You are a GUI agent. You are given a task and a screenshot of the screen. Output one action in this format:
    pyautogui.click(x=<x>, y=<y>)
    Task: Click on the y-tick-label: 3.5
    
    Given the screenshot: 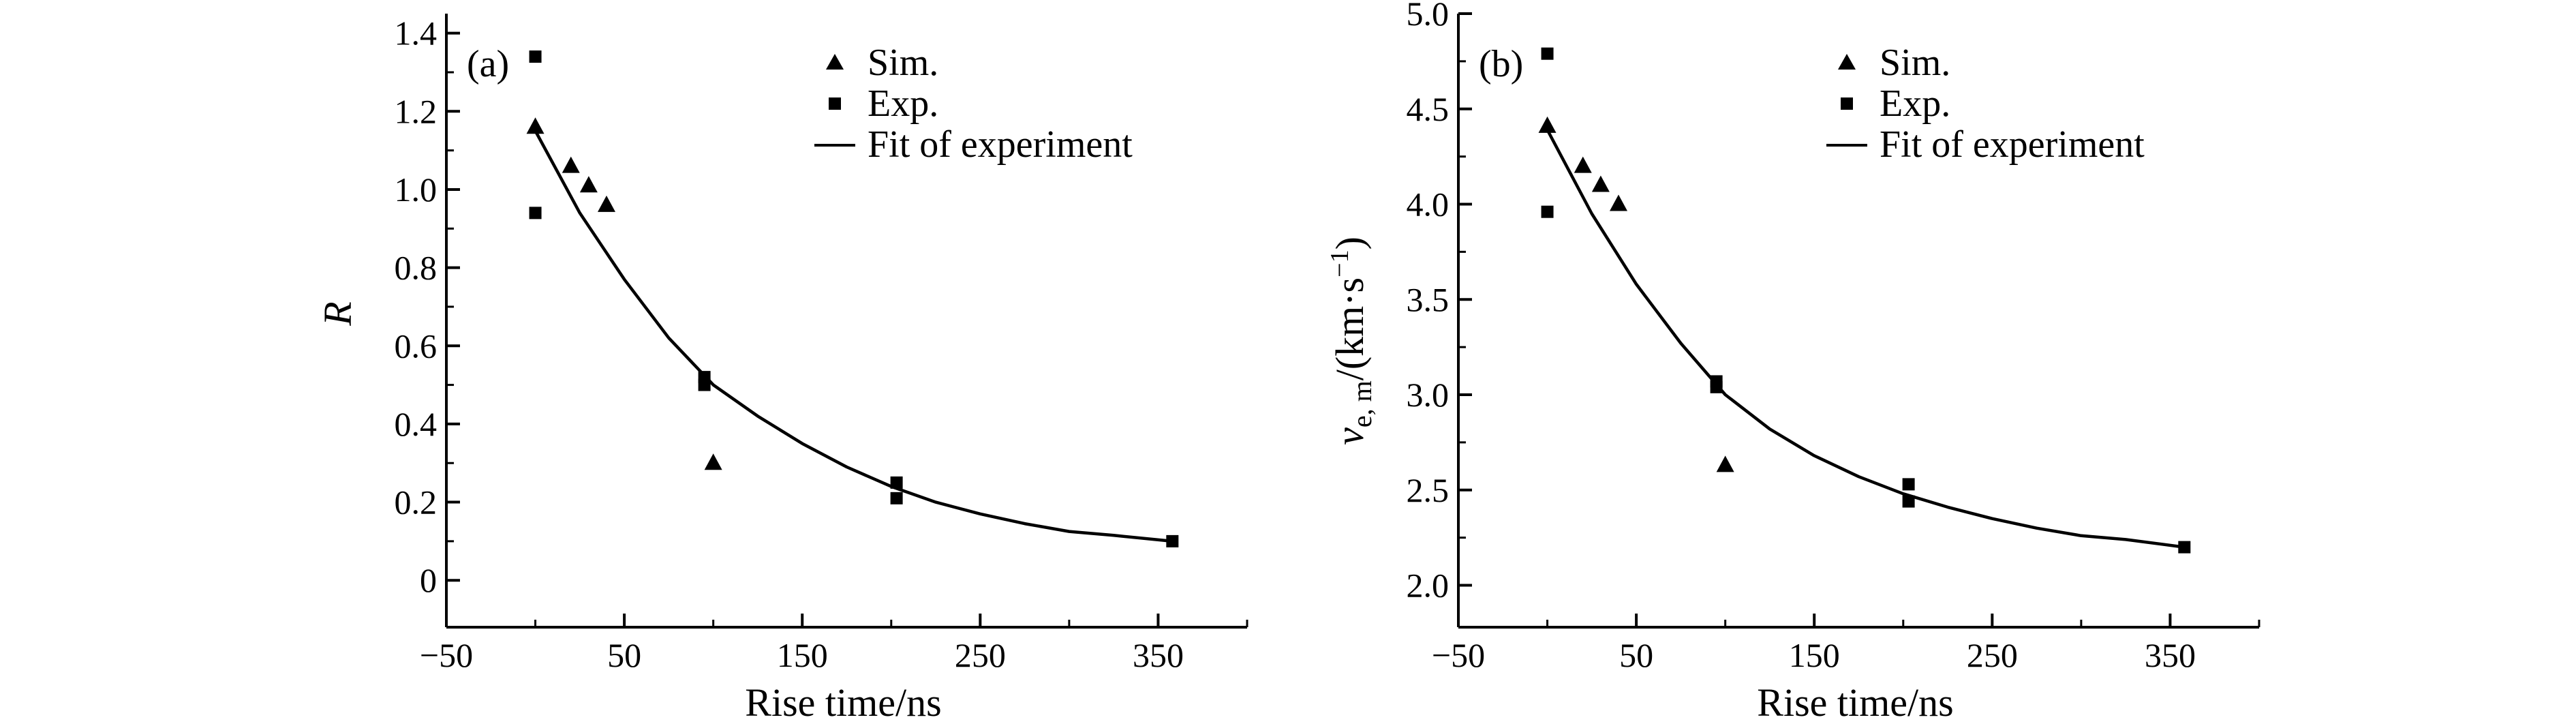 What is the action you would take?
    pyautogui.click(x=1428, y=299)
    